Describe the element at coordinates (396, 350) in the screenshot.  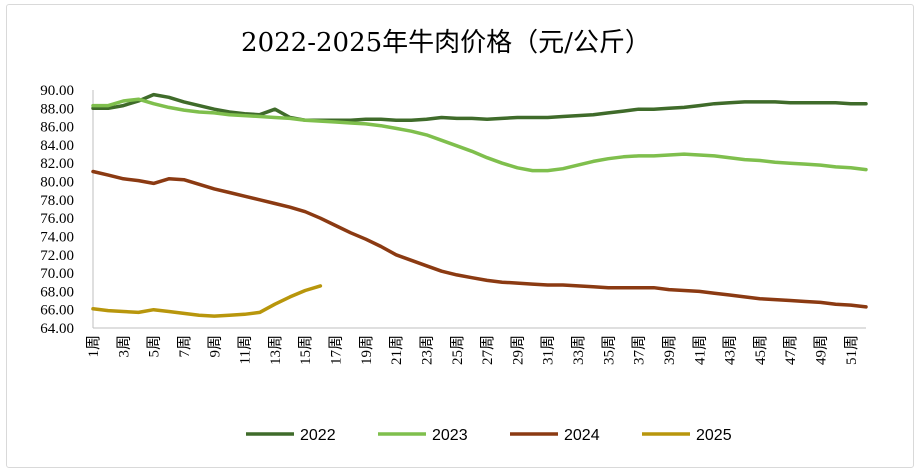
I see `x-tick-label: 21周` at that location.